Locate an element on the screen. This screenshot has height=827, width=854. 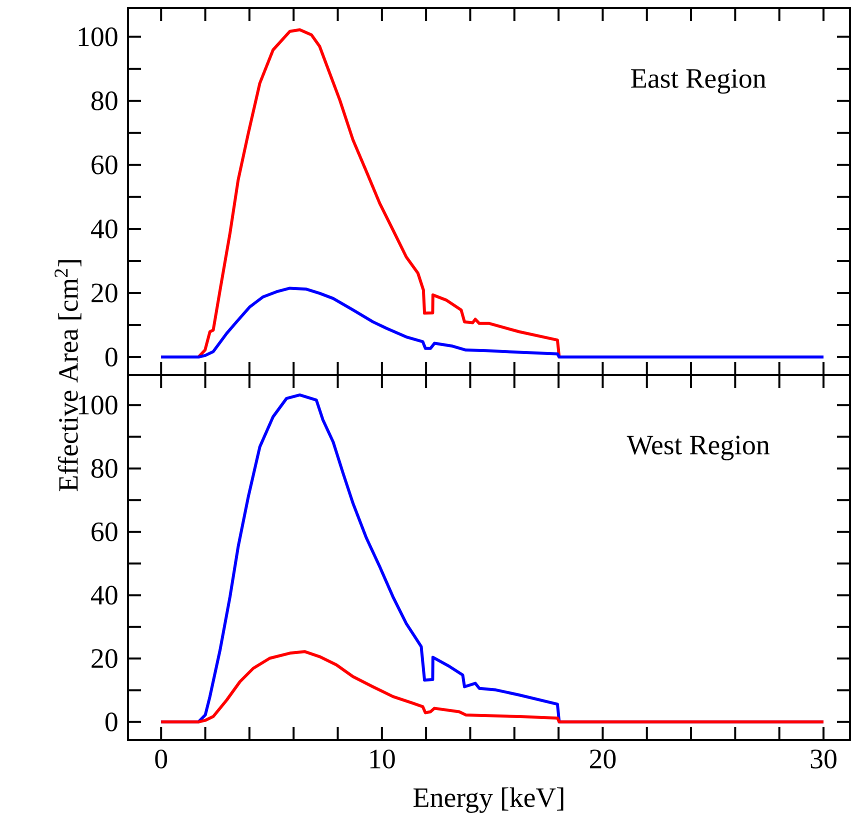
x-tick-label: 30 is located at coordinates (823, 759).